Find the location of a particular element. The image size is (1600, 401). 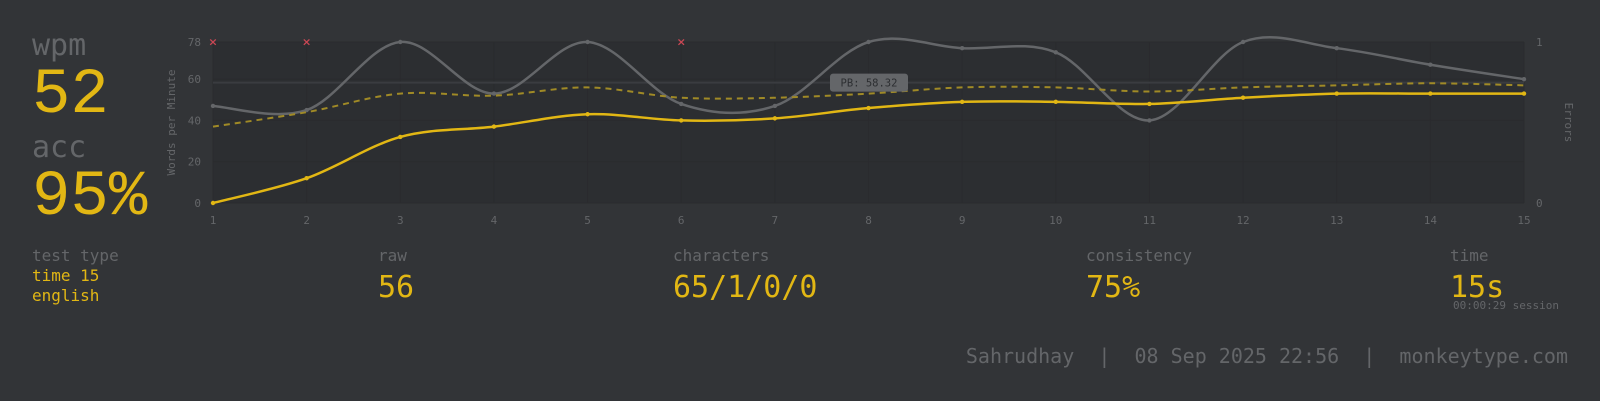

test-type-group: test type time 15 english is located at coordinates (75, 276).